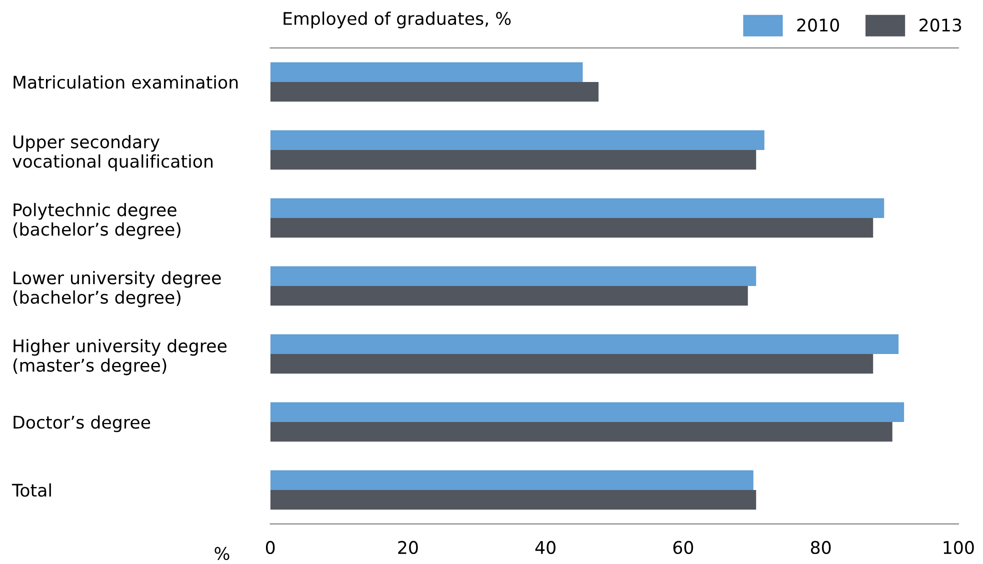 The width and height of the screenshot is (983, 564). Describe the element at coordinates (683, 547) in the screenshot. I see `x-tick-label: 60` at that location.